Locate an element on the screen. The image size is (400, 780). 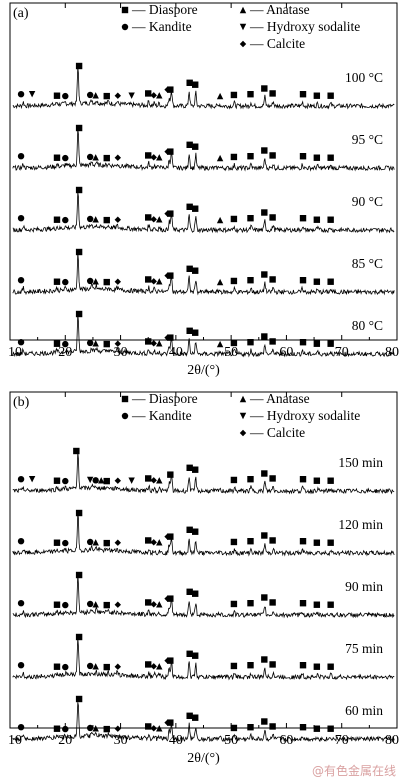
x-tick-label: 40 is located at coordinates (176, 740).